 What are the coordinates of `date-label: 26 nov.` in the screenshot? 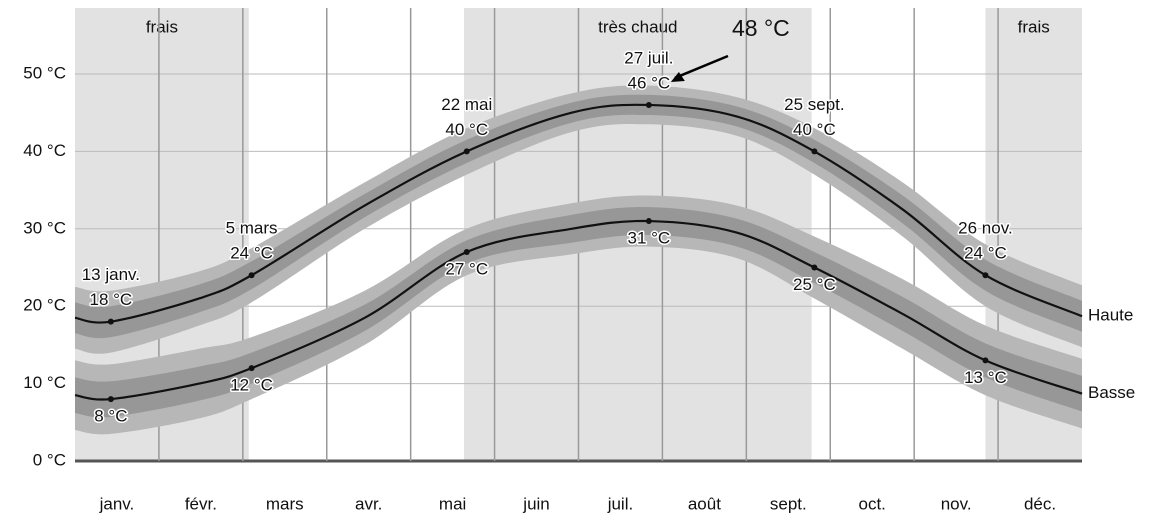 It's located at (985, 228).